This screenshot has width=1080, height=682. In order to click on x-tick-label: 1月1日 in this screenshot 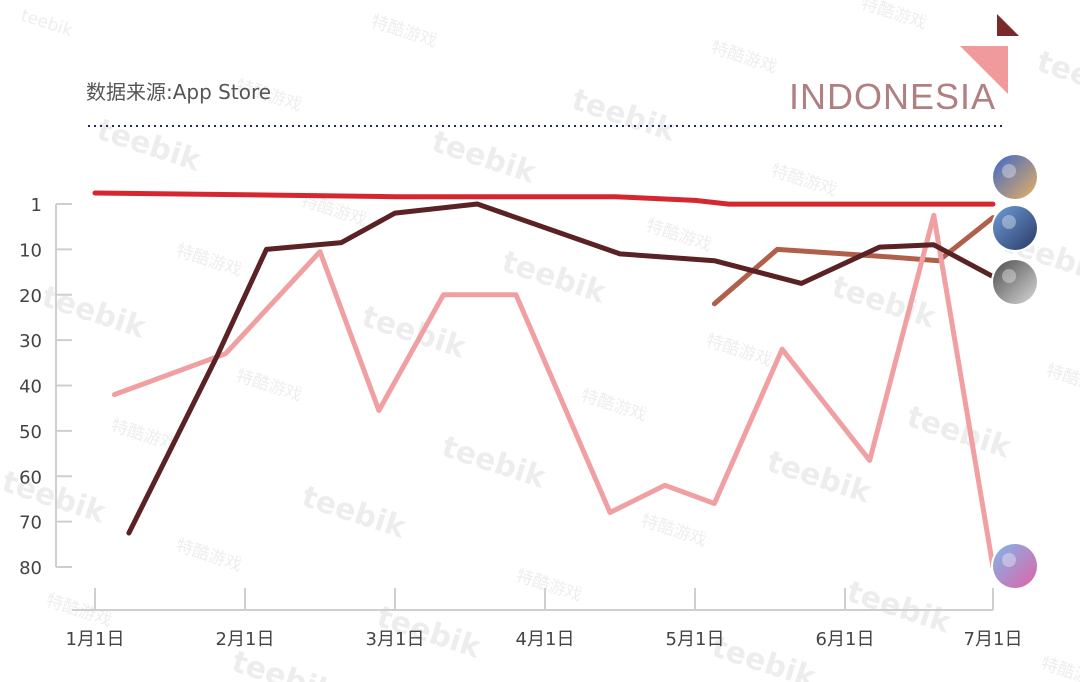, I will do `click(95, 639)`.